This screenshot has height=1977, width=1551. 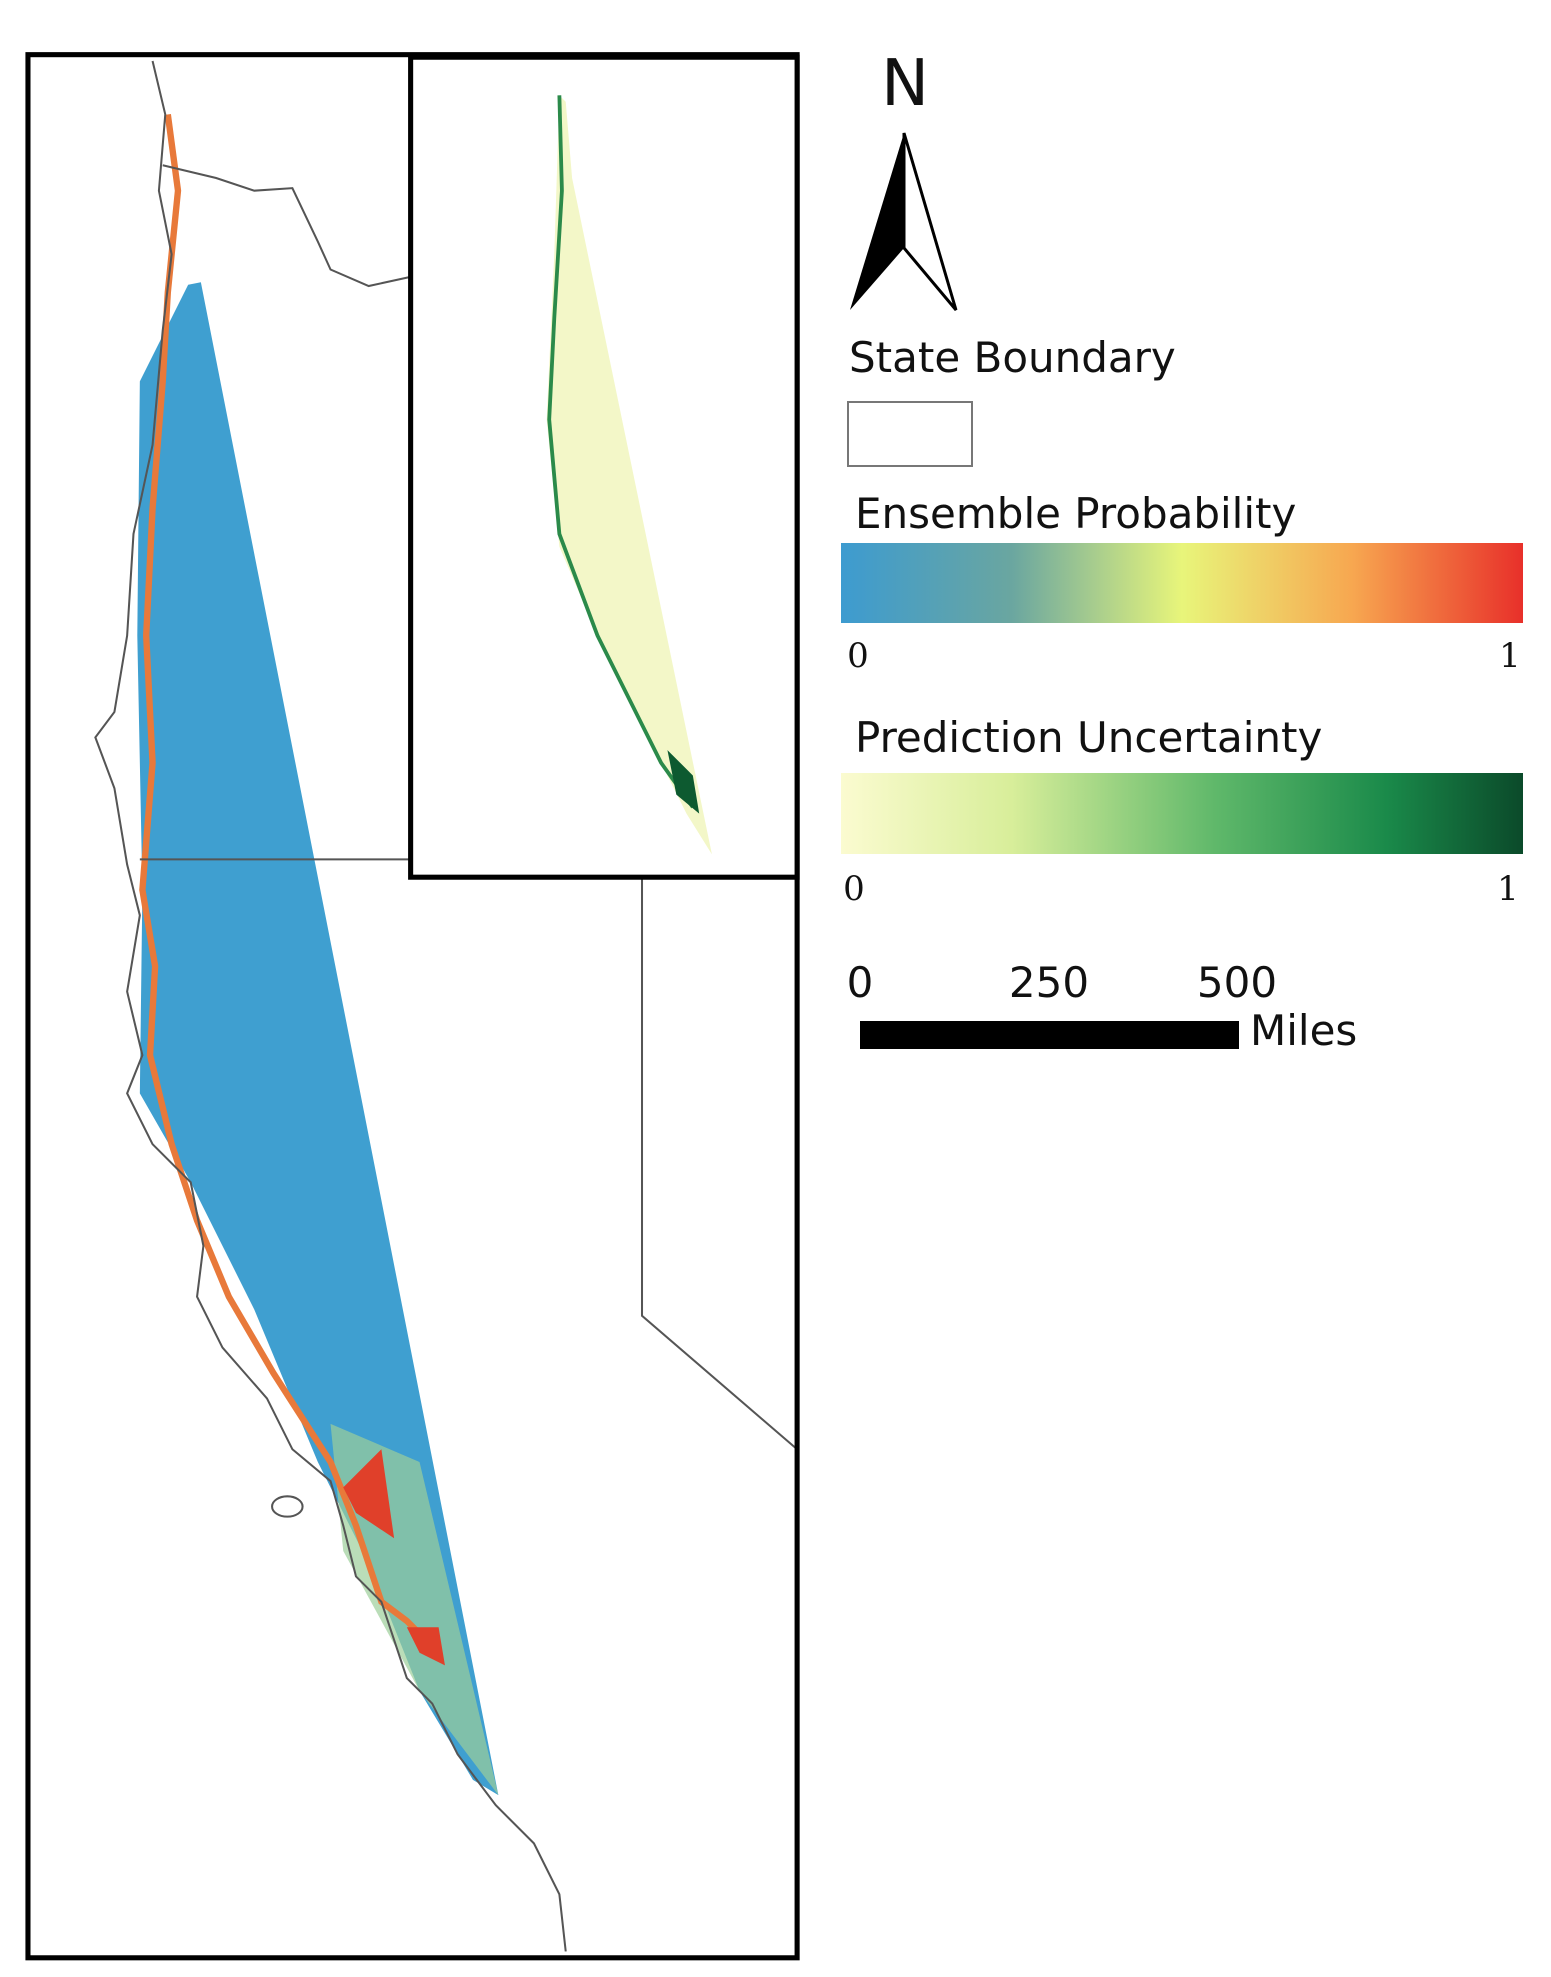 I want to click on oregon-border, so click(x=286, y=226).